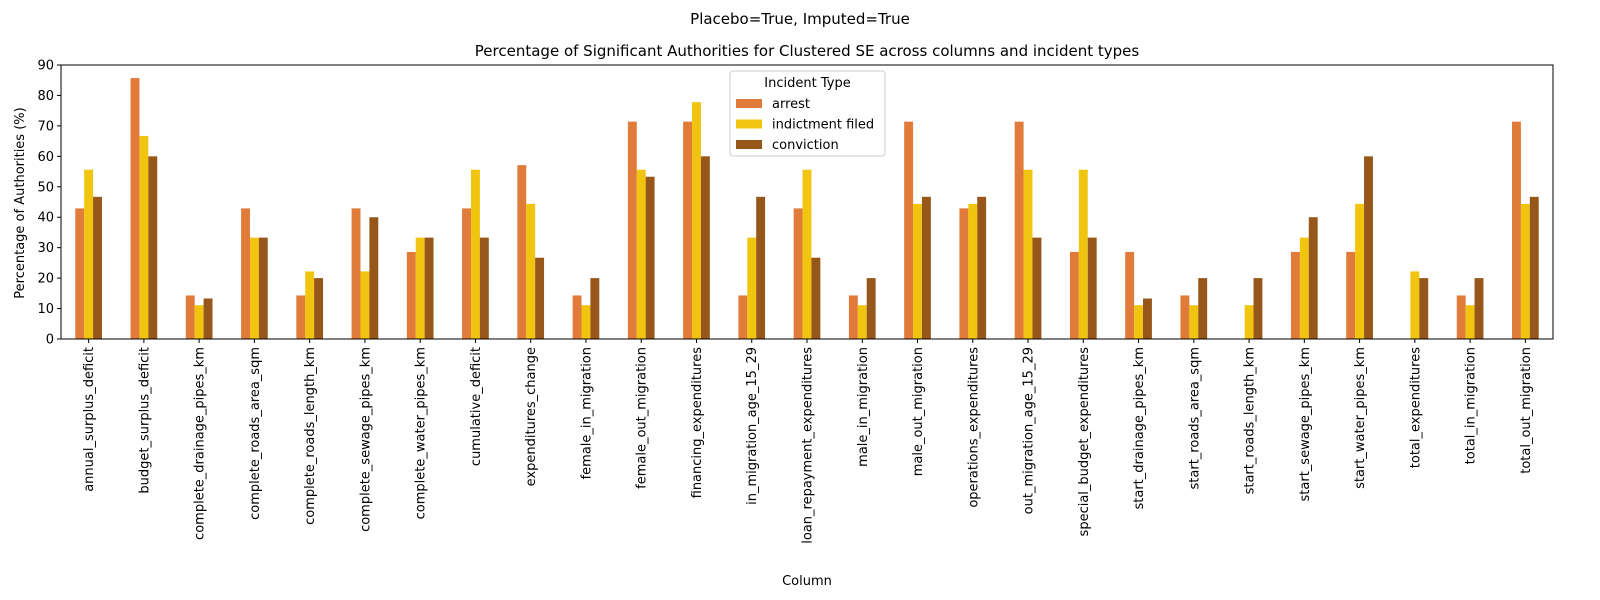 The width and height of the screenshot is (1600, 600). What do you see at coordinates (642, 418) in the screenshot?
I see `x-tick-label: female_out_migration` at bounding box center [642, 418].